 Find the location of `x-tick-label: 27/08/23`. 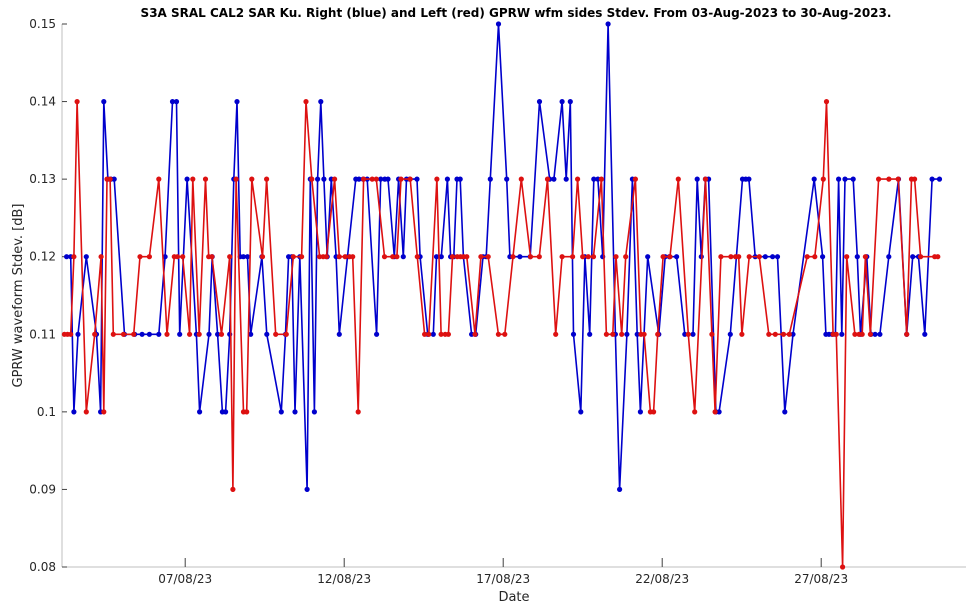

x-tick-label: 27/08/23 is located at coordinates (821, 579).